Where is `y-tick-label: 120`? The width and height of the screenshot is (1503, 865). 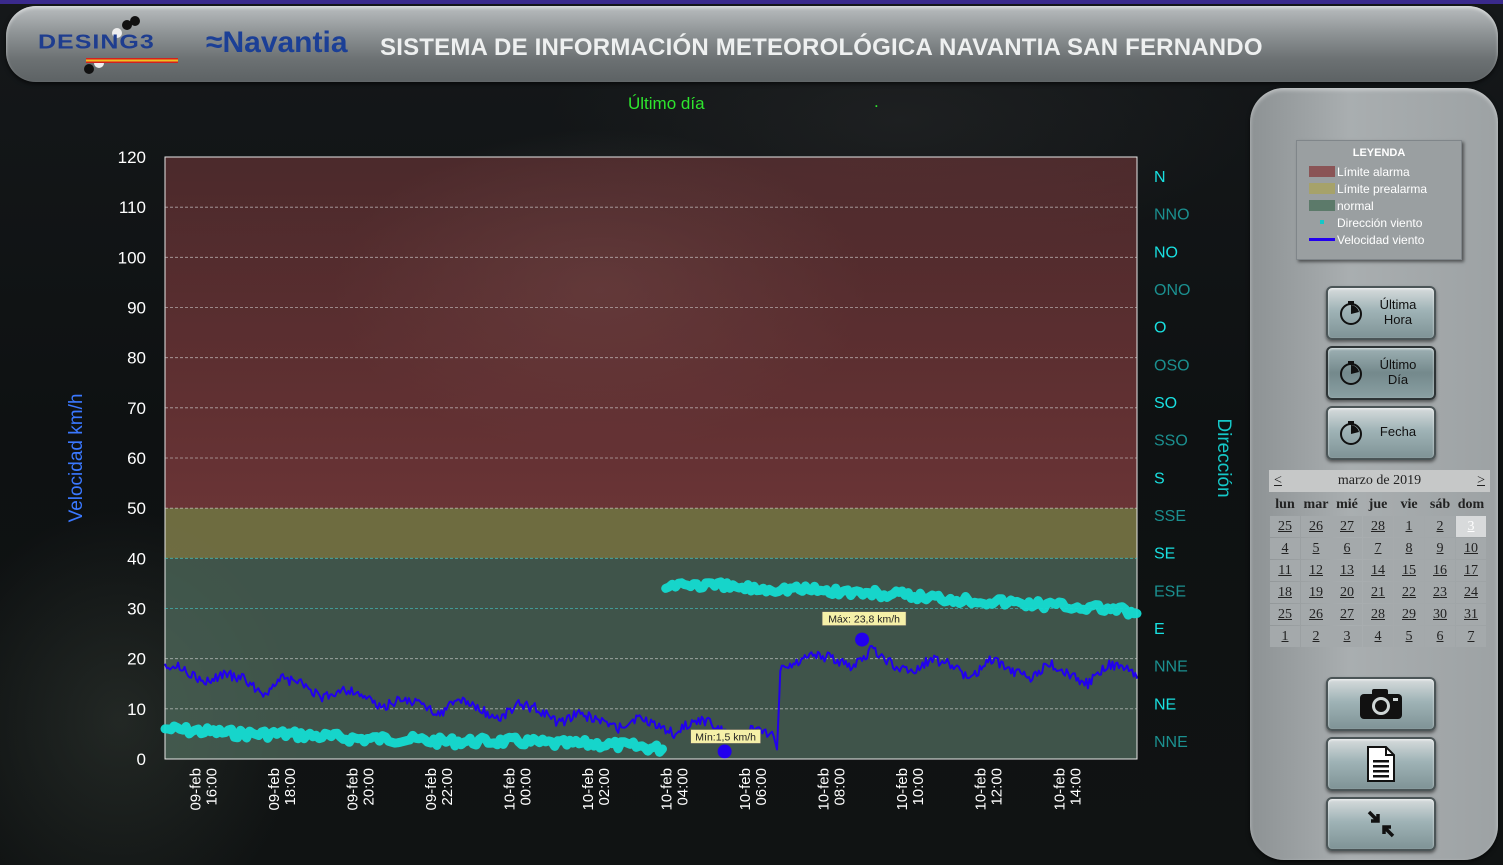
y-tick-label: 120 is located at coordinates (132, 157).